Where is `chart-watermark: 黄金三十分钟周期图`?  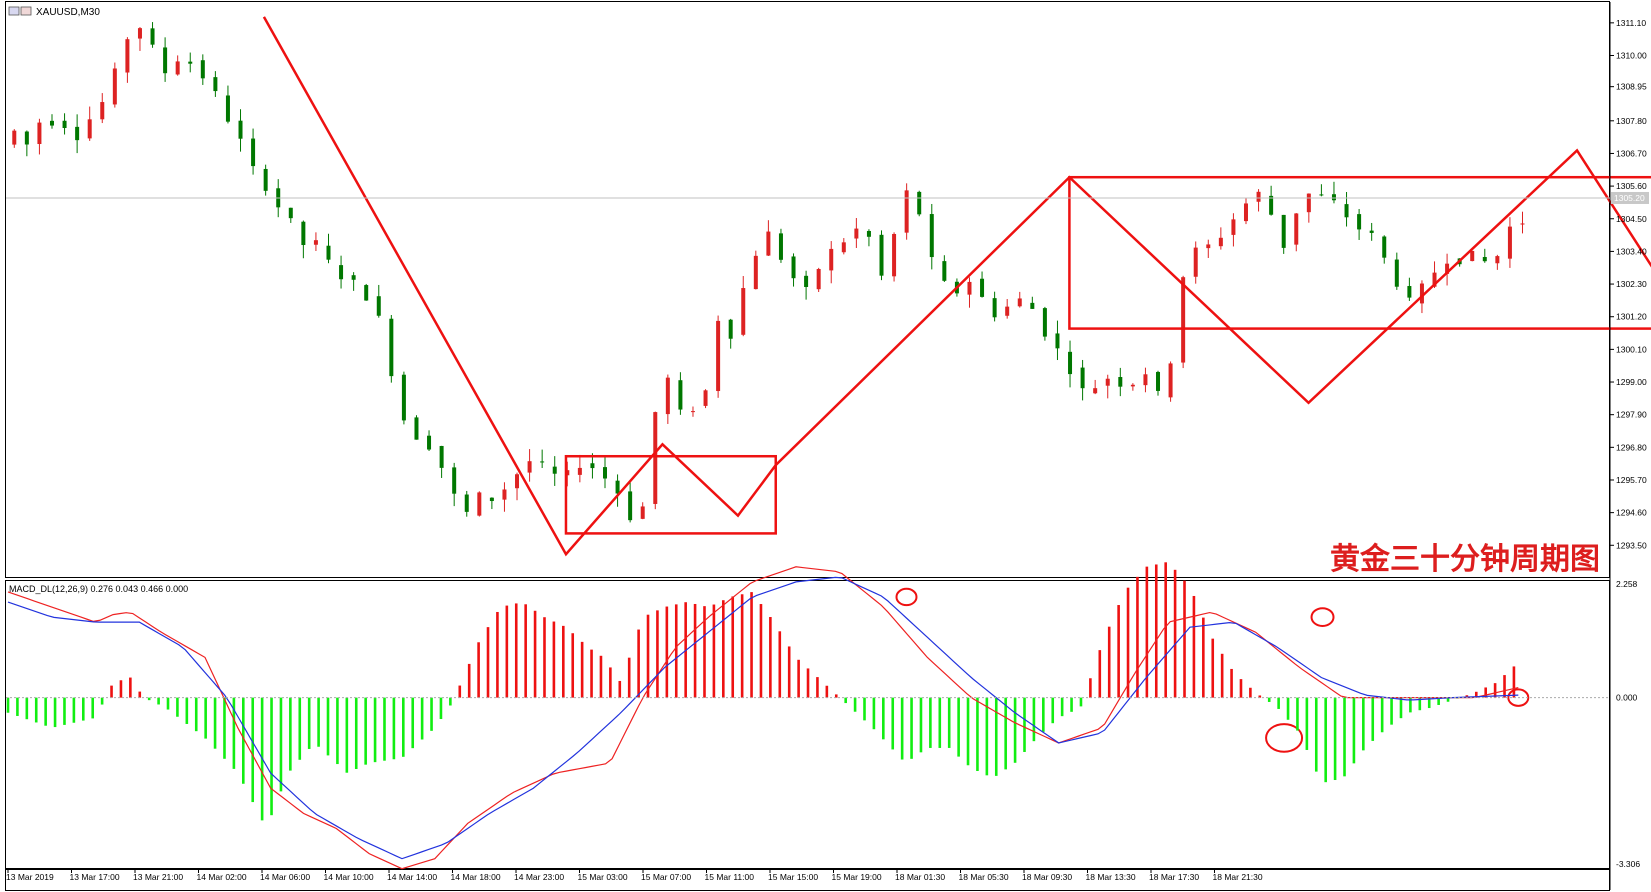
chart-watermark: 黄金三十分钟周期图 is located at coordinates (1465, 559).